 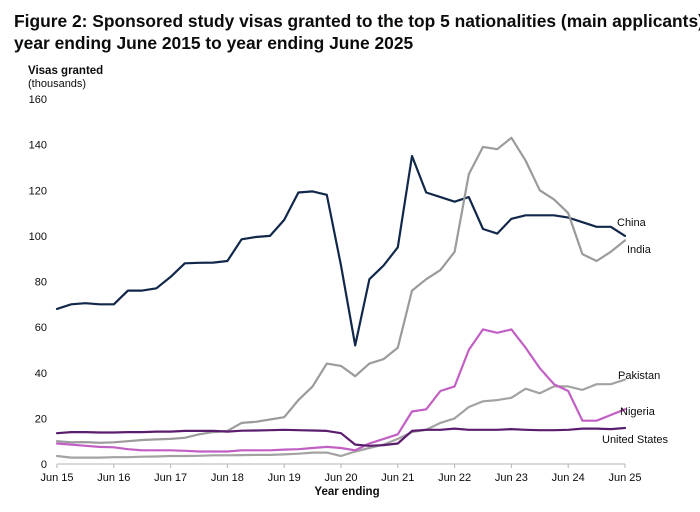 I want to click on y-tick-label: 20, so click(x=41, y=419).